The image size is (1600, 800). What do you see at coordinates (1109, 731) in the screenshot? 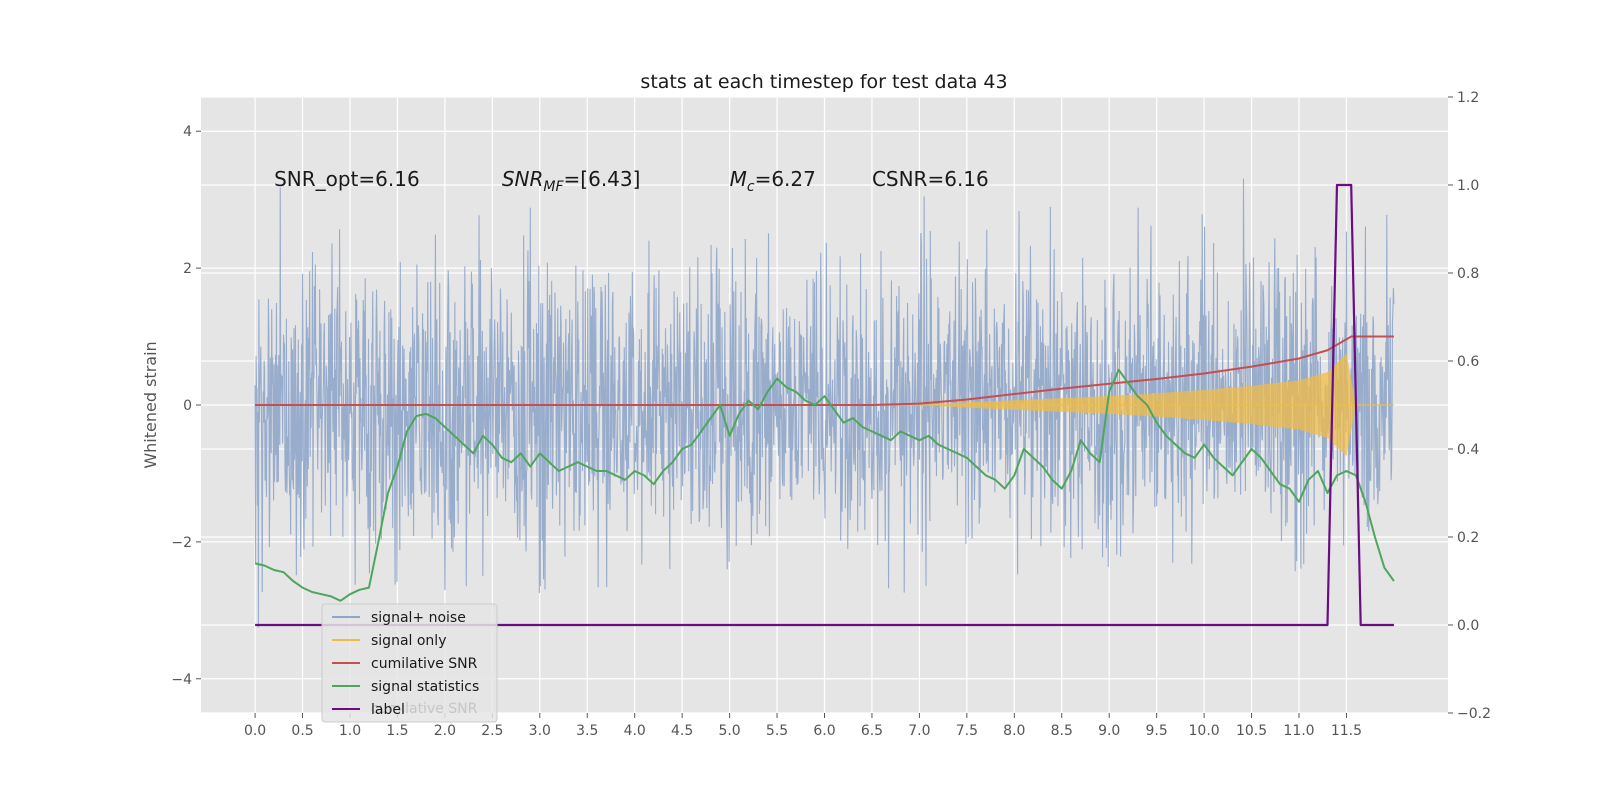
I see `x-tick-label: 9.0` at bounding box center [1109, 731].